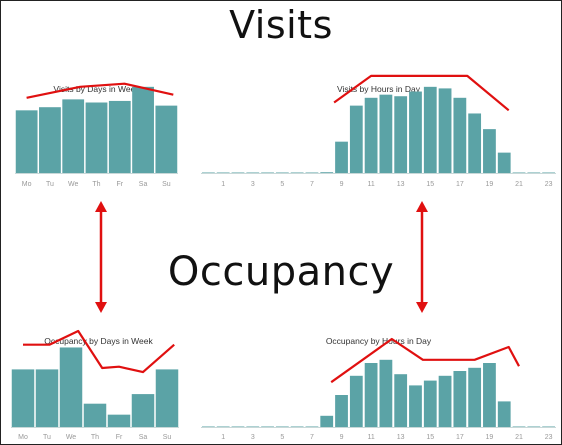 This screenshot has height=445, width=562. Describe the element at coordinates (50, 140) in the screenshot. I see `bar-Tu` at that location.